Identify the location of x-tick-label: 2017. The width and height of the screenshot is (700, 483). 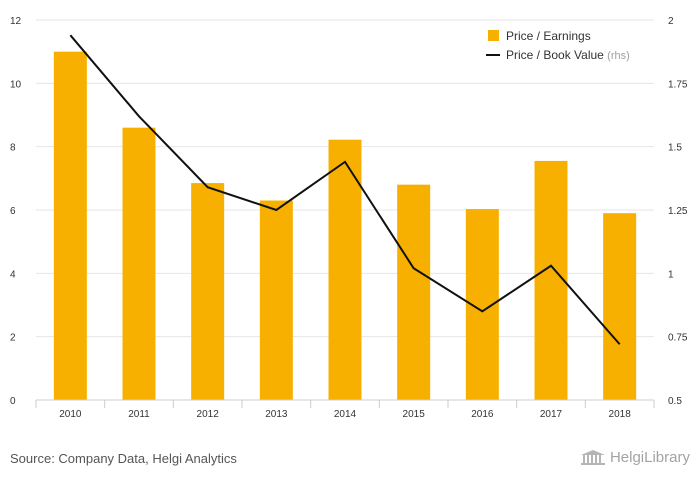
(551, 414).